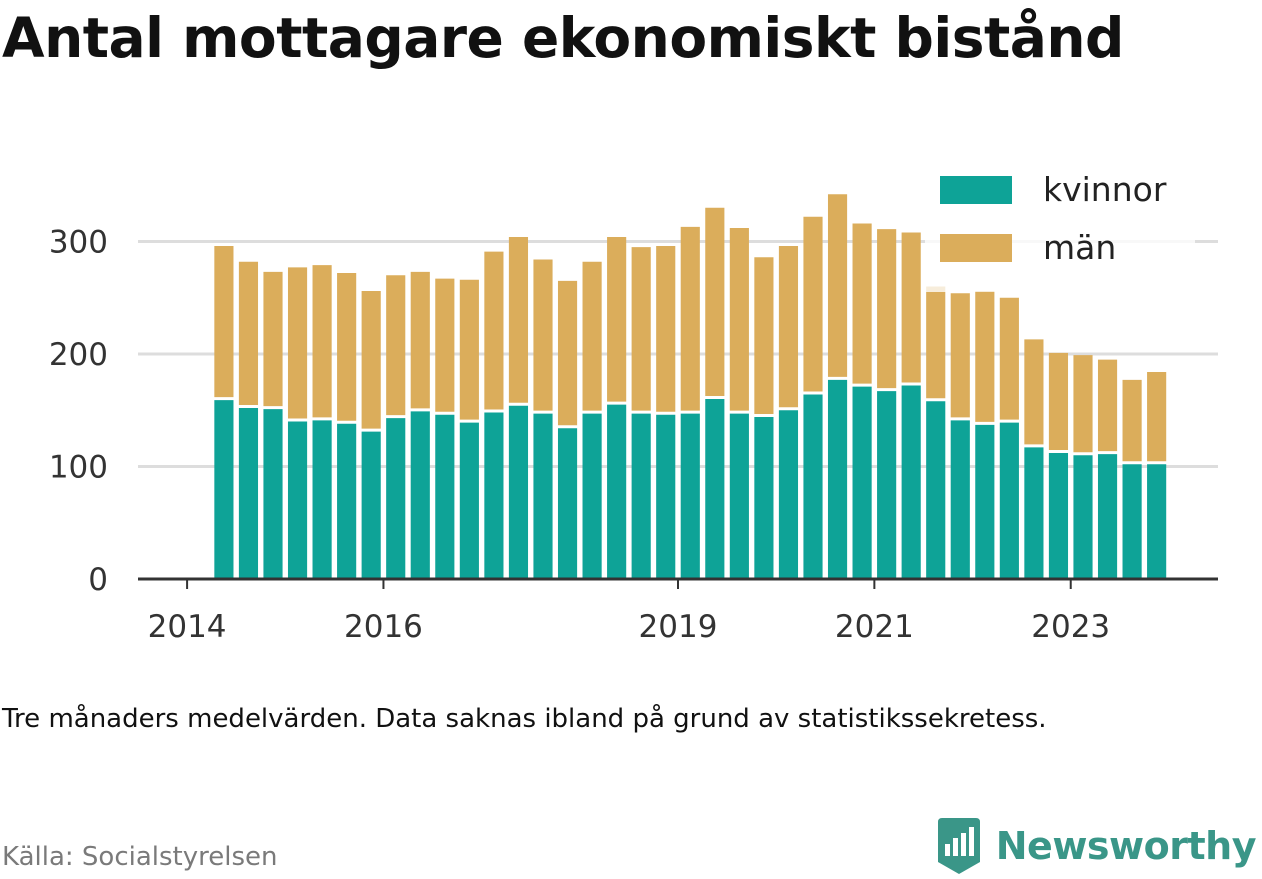  I want to click on source-text: Källa: Socialstyrelsen, so click(140, 857).